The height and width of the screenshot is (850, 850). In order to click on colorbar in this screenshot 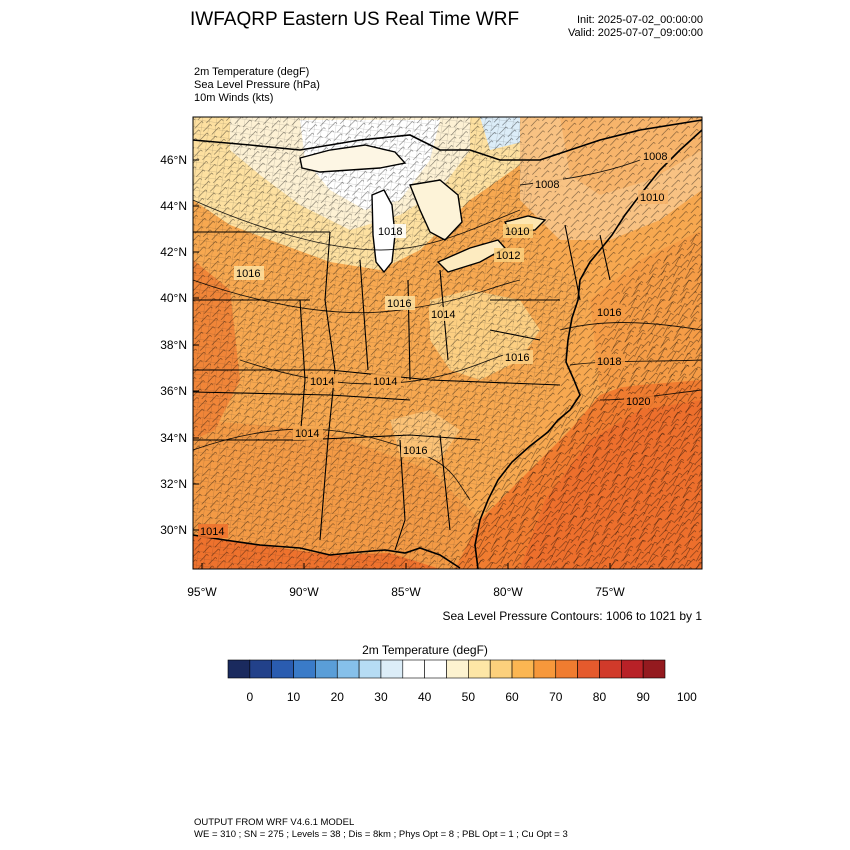, I will do `click(446, 669)`.